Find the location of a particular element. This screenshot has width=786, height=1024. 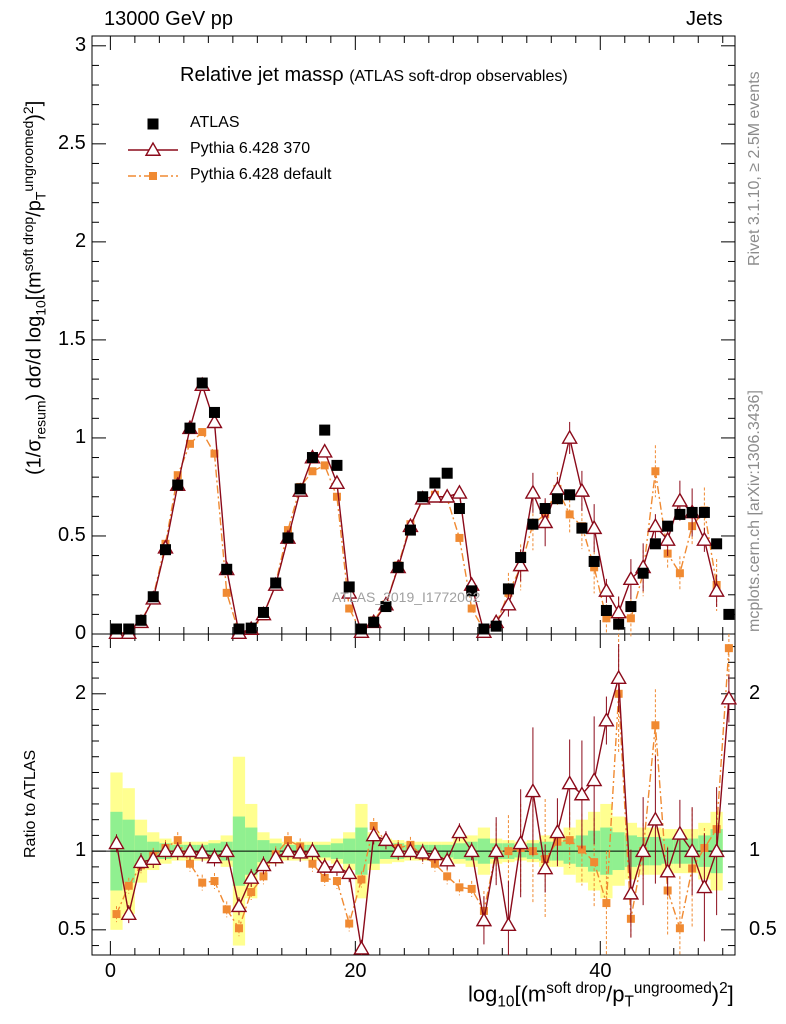

ratio-y-tick-label-right: 2 is located at coordinates (755, 692).